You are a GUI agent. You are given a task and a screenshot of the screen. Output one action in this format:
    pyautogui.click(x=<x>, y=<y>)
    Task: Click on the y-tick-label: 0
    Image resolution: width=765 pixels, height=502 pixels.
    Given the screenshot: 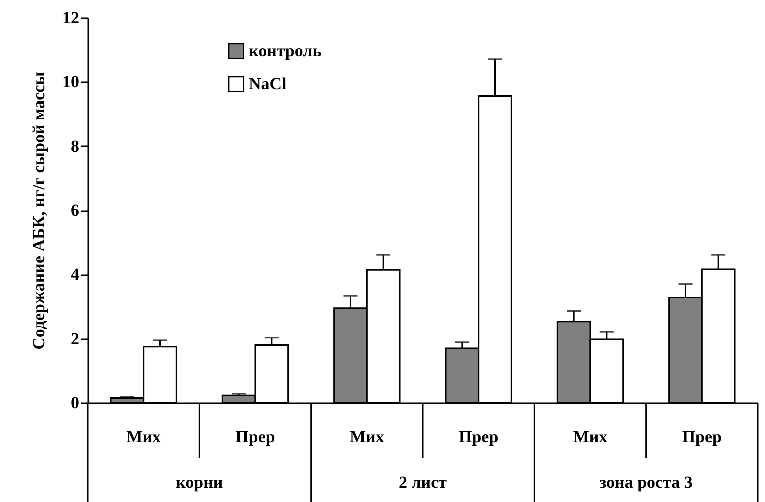 What is the action you would take?
    pyautogui.click(x=75, y=403)
    